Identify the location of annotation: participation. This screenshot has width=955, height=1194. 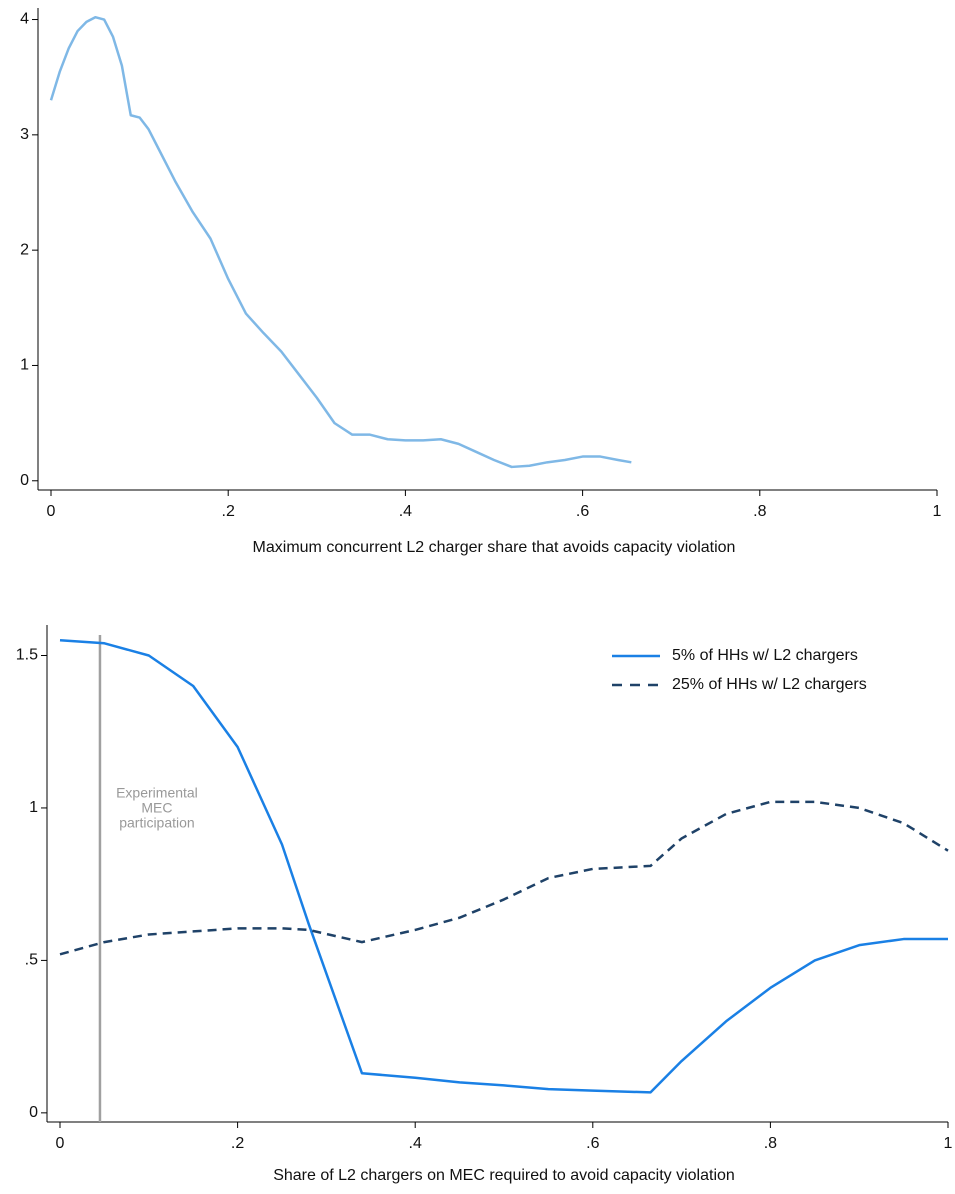
(157, 823).